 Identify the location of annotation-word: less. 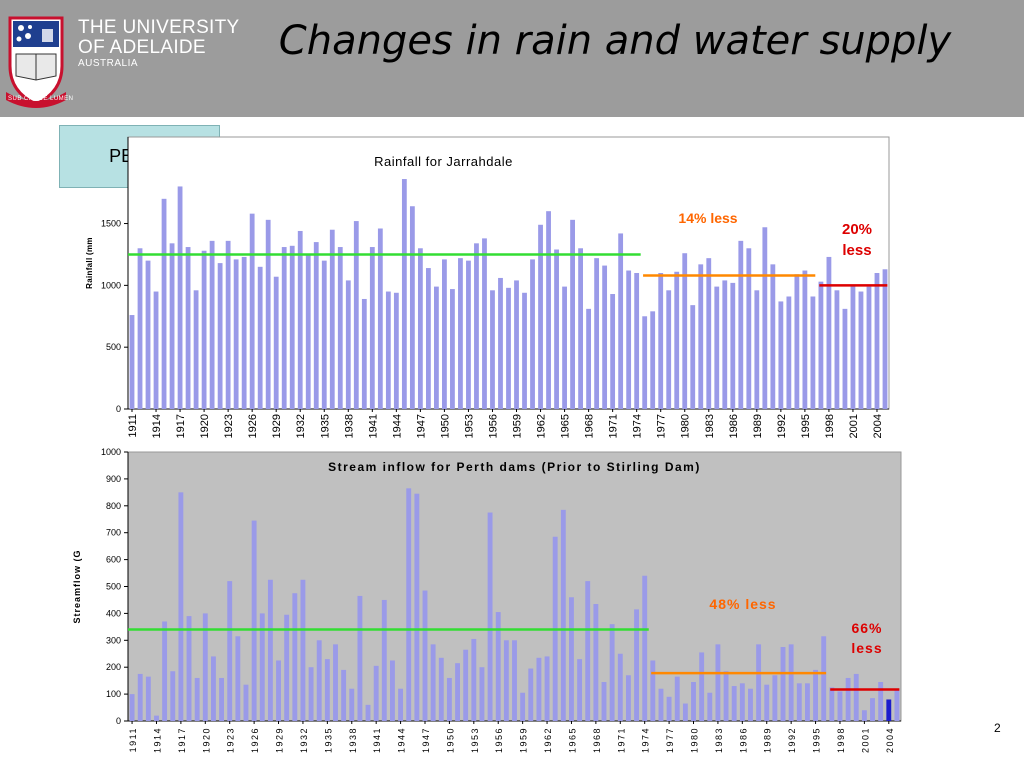
(866, 648).